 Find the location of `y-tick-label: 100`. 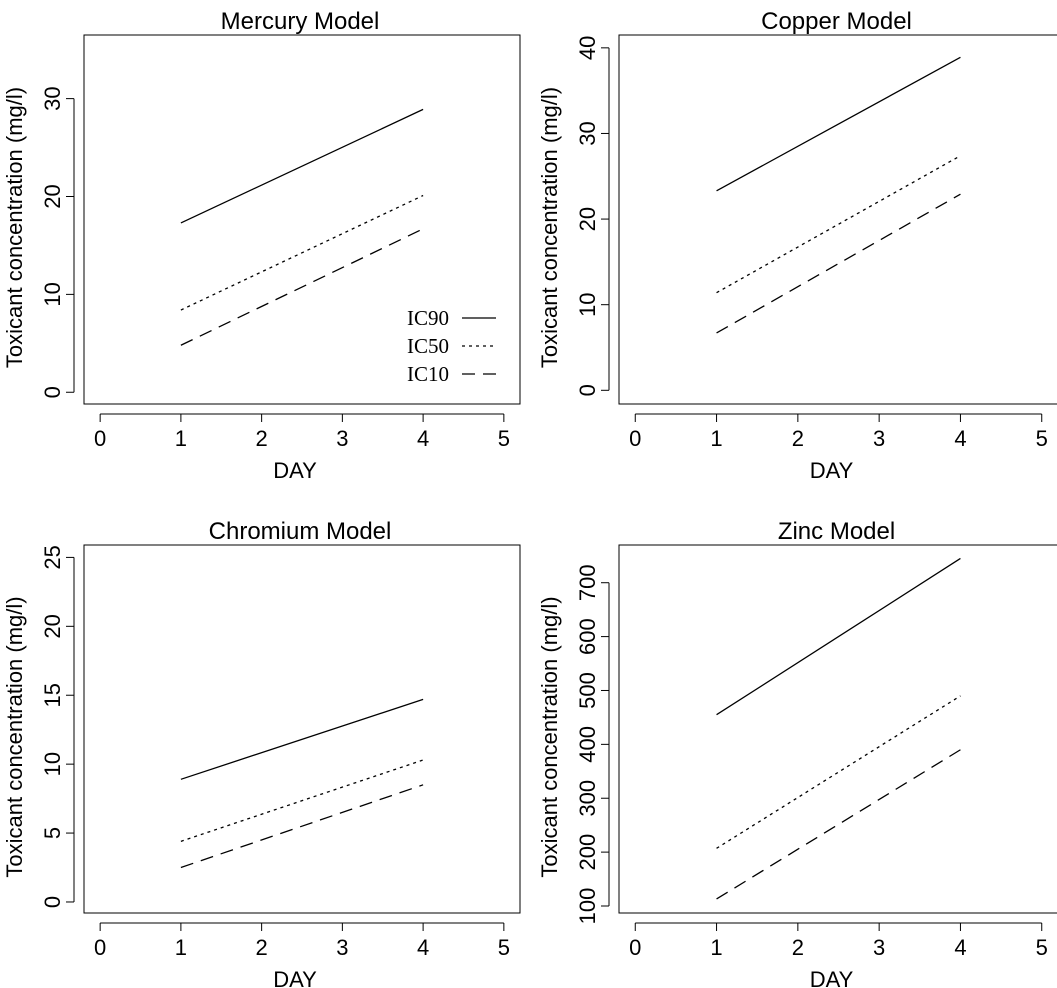

y-tick-label: 100 is located at coordinates (587, 906).